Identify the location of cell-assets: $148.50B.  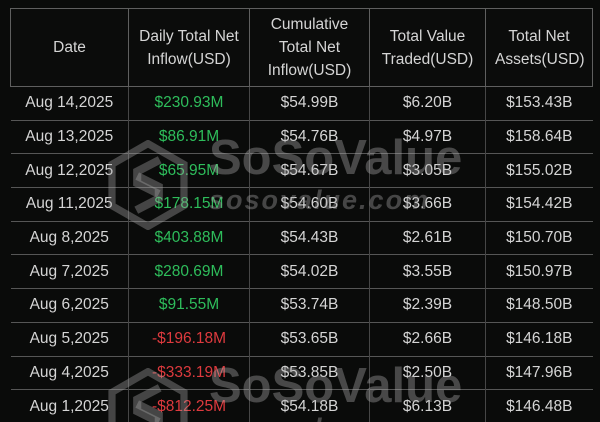
(539, 305).